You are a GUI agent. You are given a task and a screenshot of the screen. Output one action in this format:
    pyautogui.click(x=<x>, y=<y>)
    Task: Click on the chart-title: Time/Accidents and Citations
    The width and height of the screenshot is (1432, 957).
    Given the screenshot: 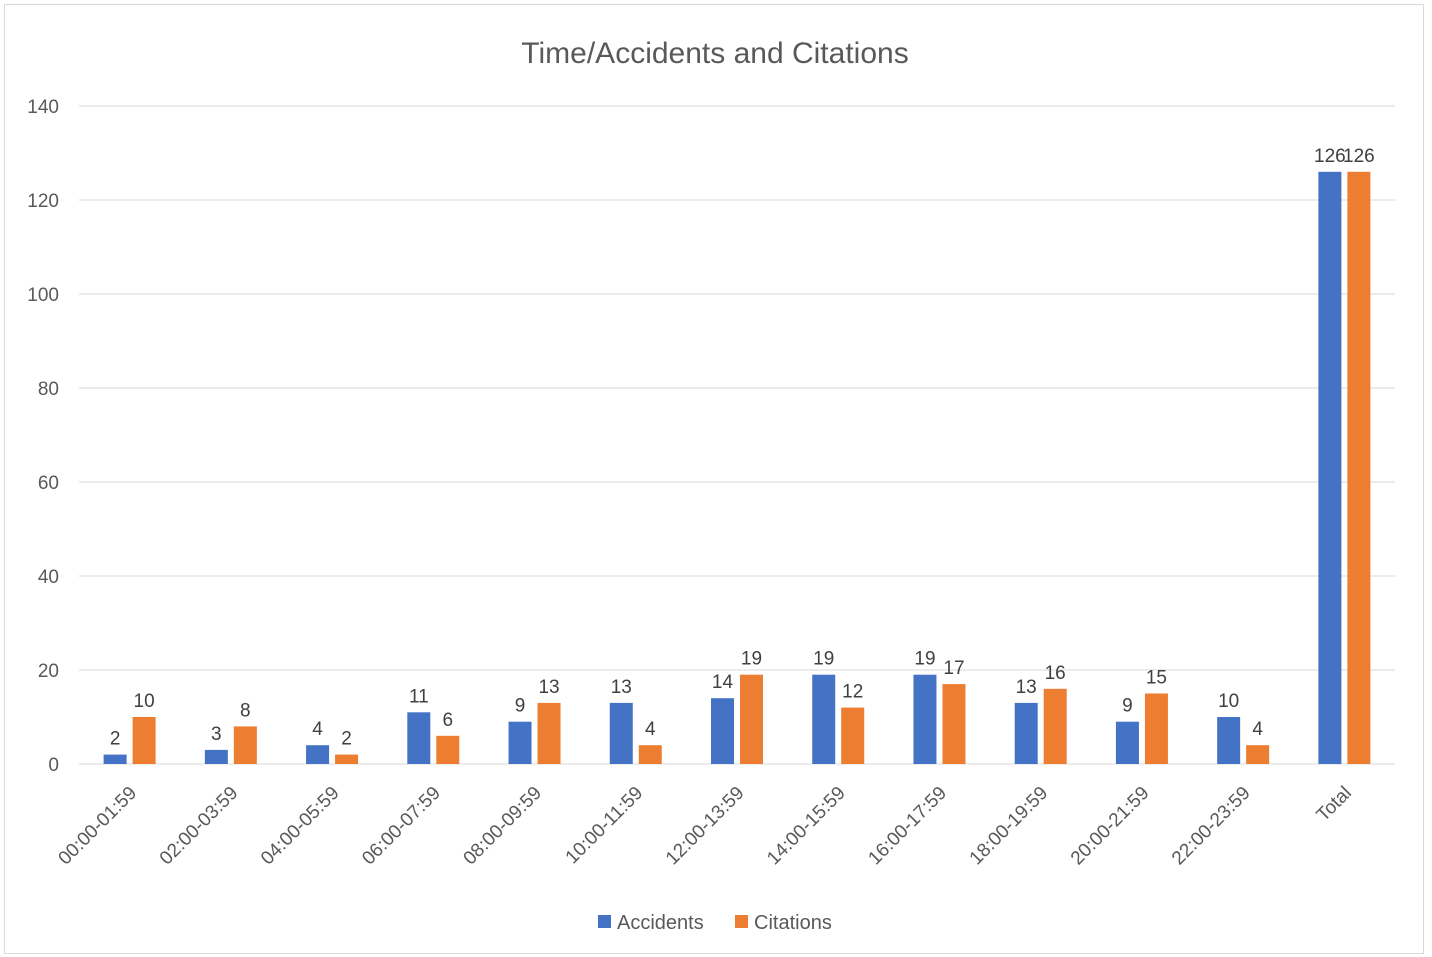 What is the action you would take?
    pyautogui.click(x=714, y=53)
    